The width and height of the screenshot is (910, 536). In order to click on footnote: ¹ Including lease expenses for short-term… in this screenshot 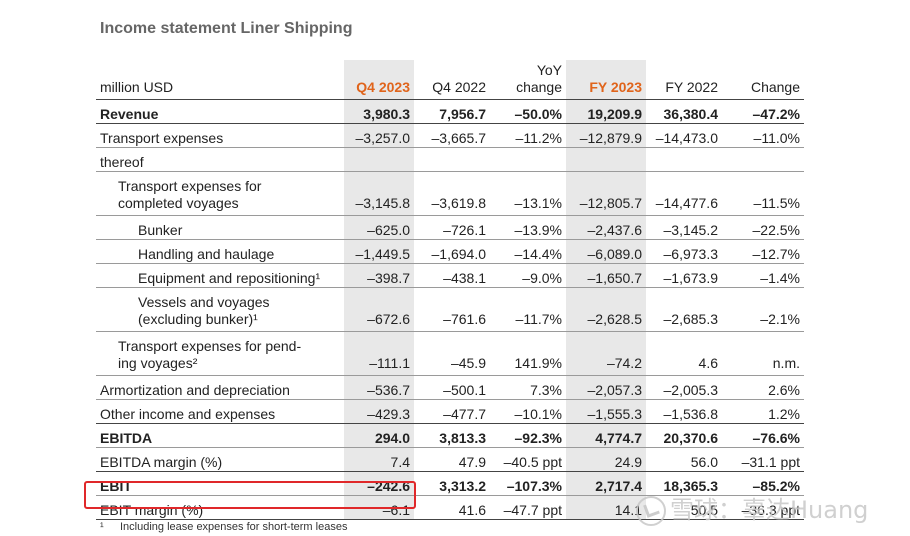, I will do `click(223, 527)`.